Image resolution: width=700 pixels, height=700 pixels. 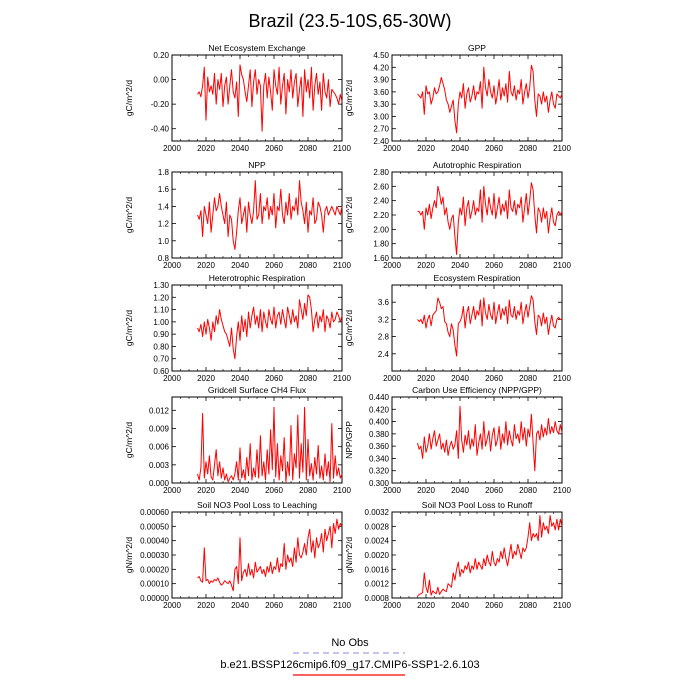 I want to click on panel-8-xtick-label-2060: 2060, so click(x=494, y=490).